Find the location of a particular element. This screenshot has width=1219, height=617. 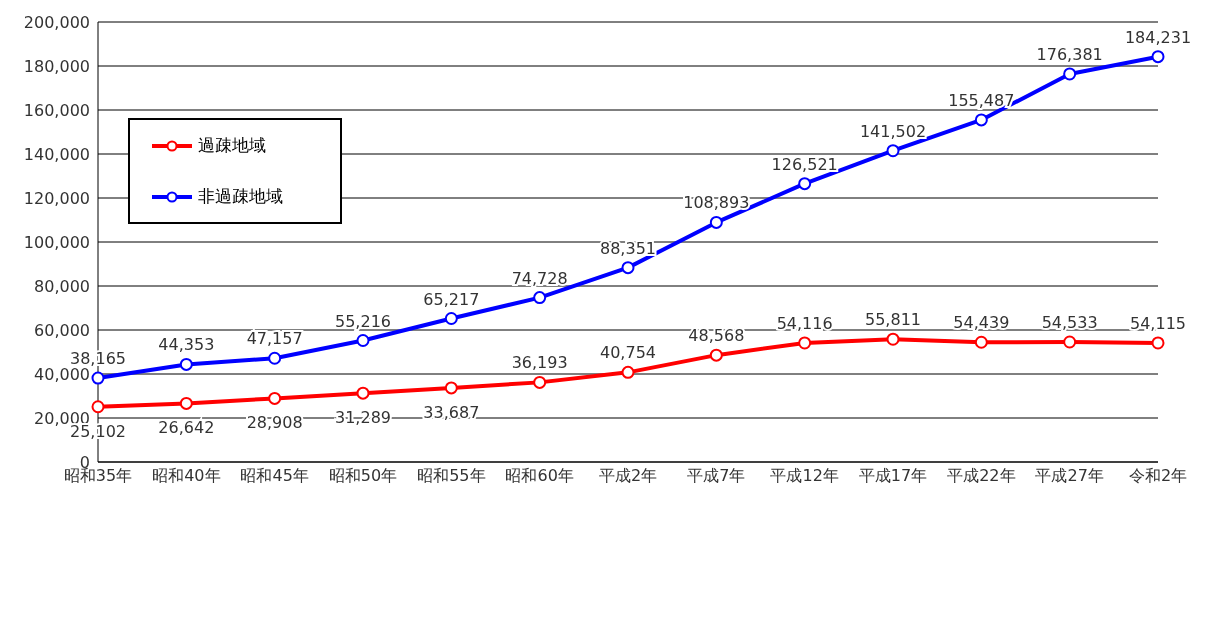

y-tick-label: 60,000 is located at coordinates (62, 330).